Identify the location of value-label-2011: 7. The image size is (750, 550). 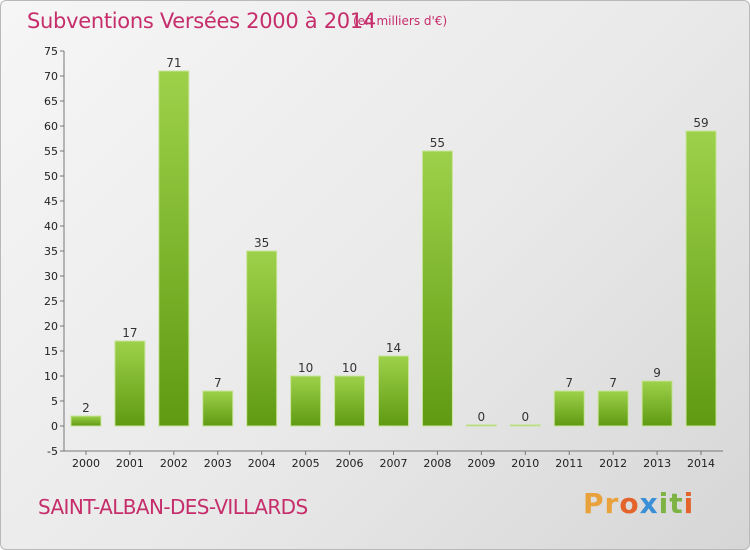
(569, 383).